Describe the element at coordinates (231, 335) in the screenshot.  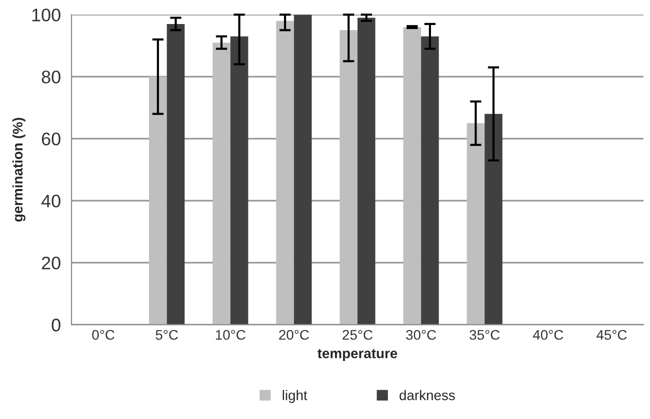
I see `x-tick-label: 10°C` at that location.